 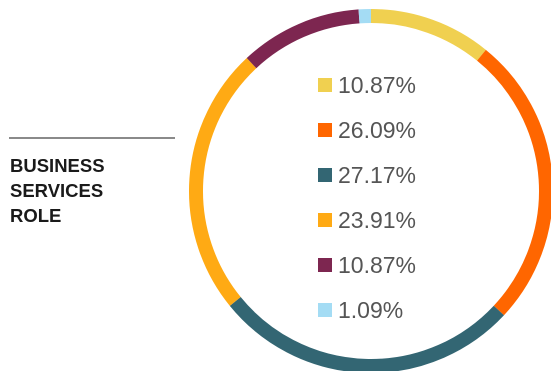 I want to click on legend-item: 27.17%, so click(x=367, y=174).